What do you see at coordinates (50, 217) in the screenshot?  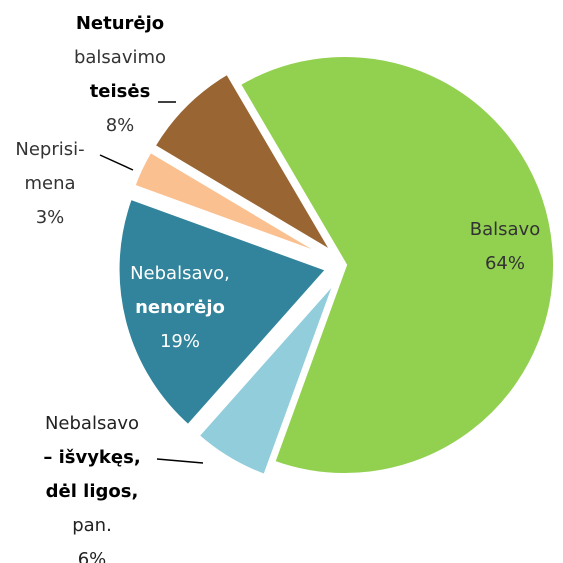 I see `value-label: 3%` at bounding box center [50, 217].